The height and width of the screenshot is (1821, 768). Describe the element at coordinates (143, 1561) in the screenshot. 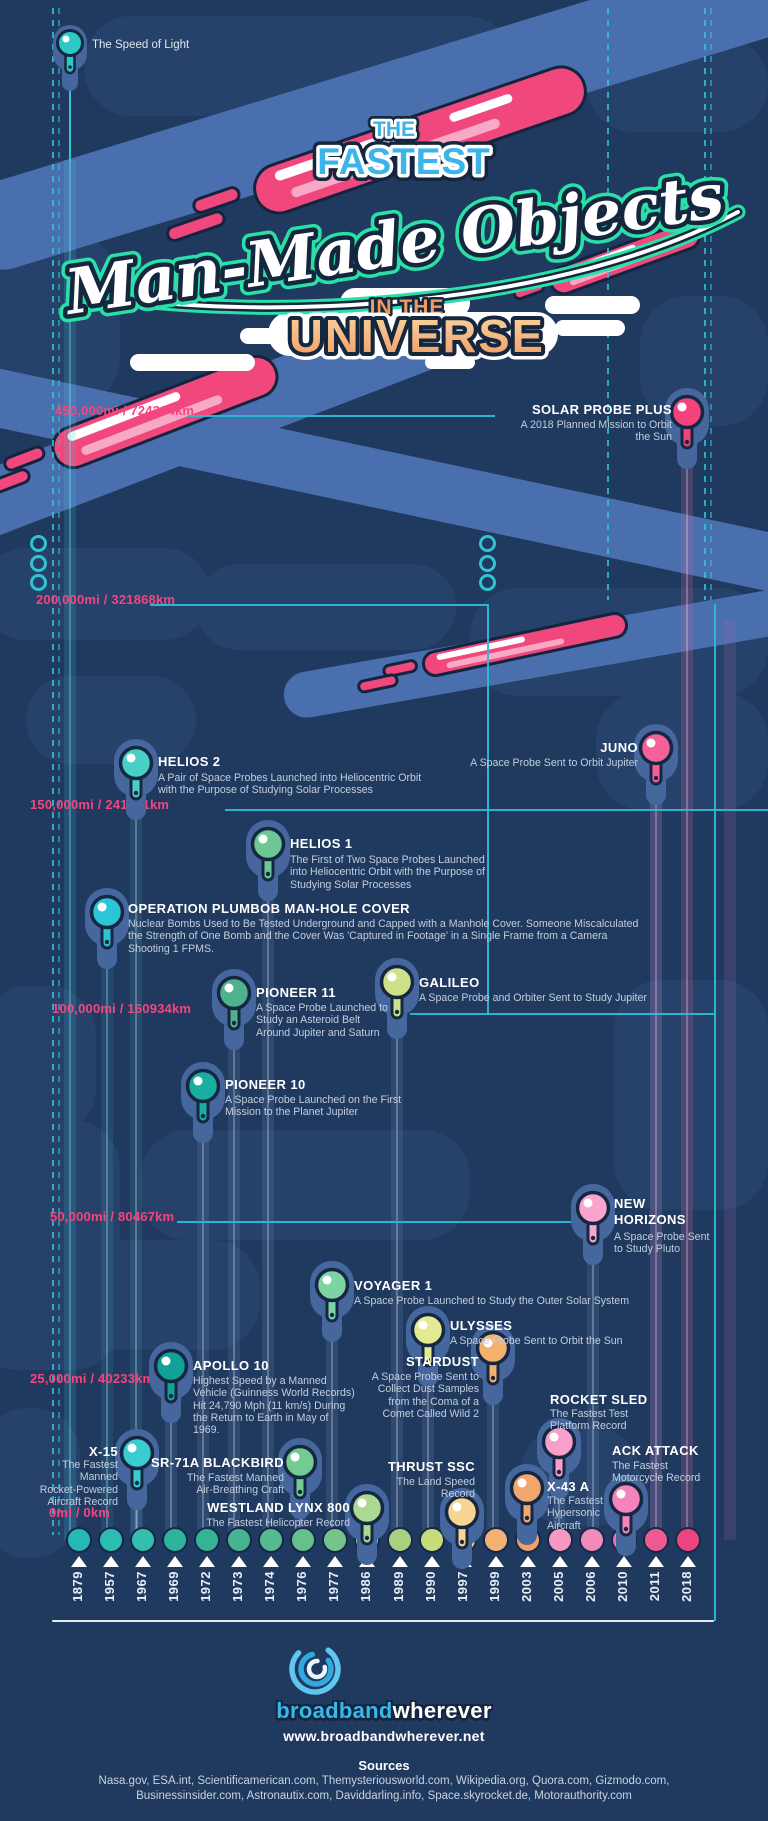

I see `timeline-tick-1967` at that location.